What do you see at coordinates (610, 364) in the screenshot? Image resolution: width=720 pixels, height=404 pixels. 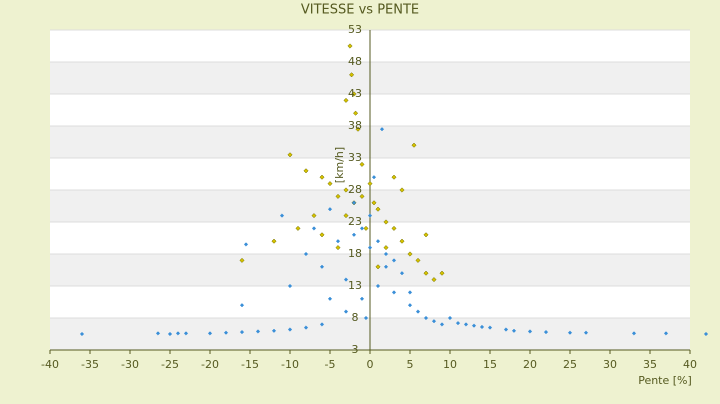 I see `x-tick-label: 30` at bounding box center [610, 364].